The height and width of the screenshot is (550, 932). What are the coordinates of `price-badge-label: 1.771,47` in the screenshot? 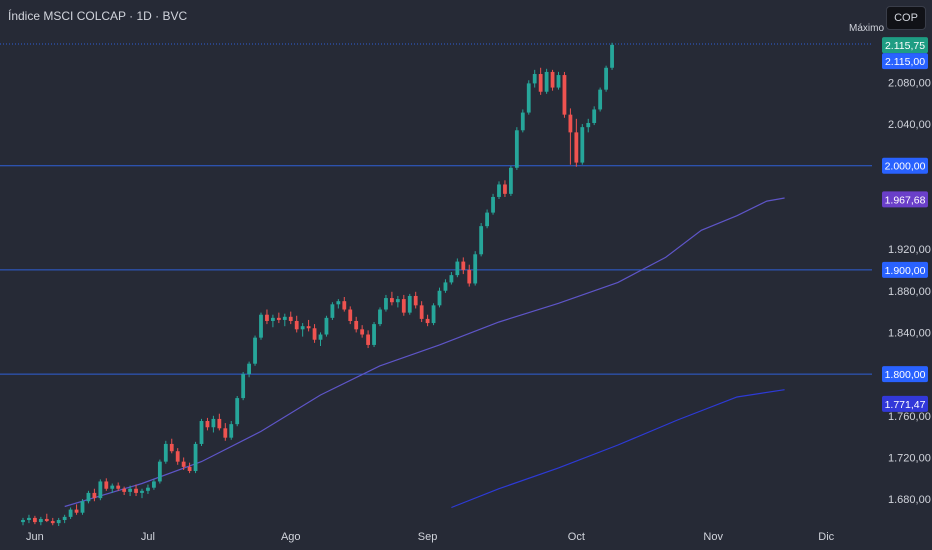 It's located at (905, 405).